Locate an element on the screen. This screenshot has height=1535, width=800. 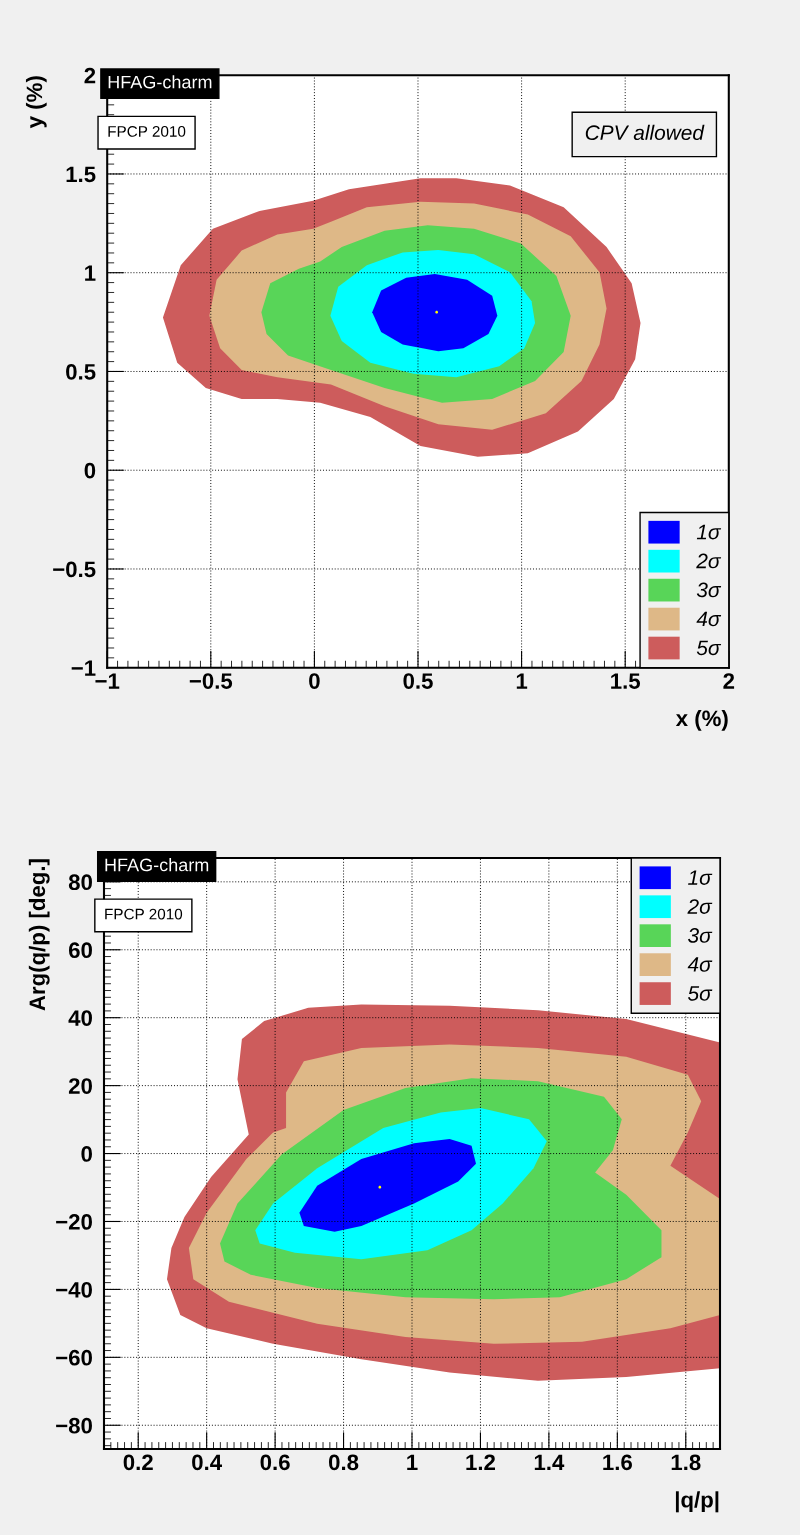
x-tick-label: 1.6 is located at coordinates (617, 1462).